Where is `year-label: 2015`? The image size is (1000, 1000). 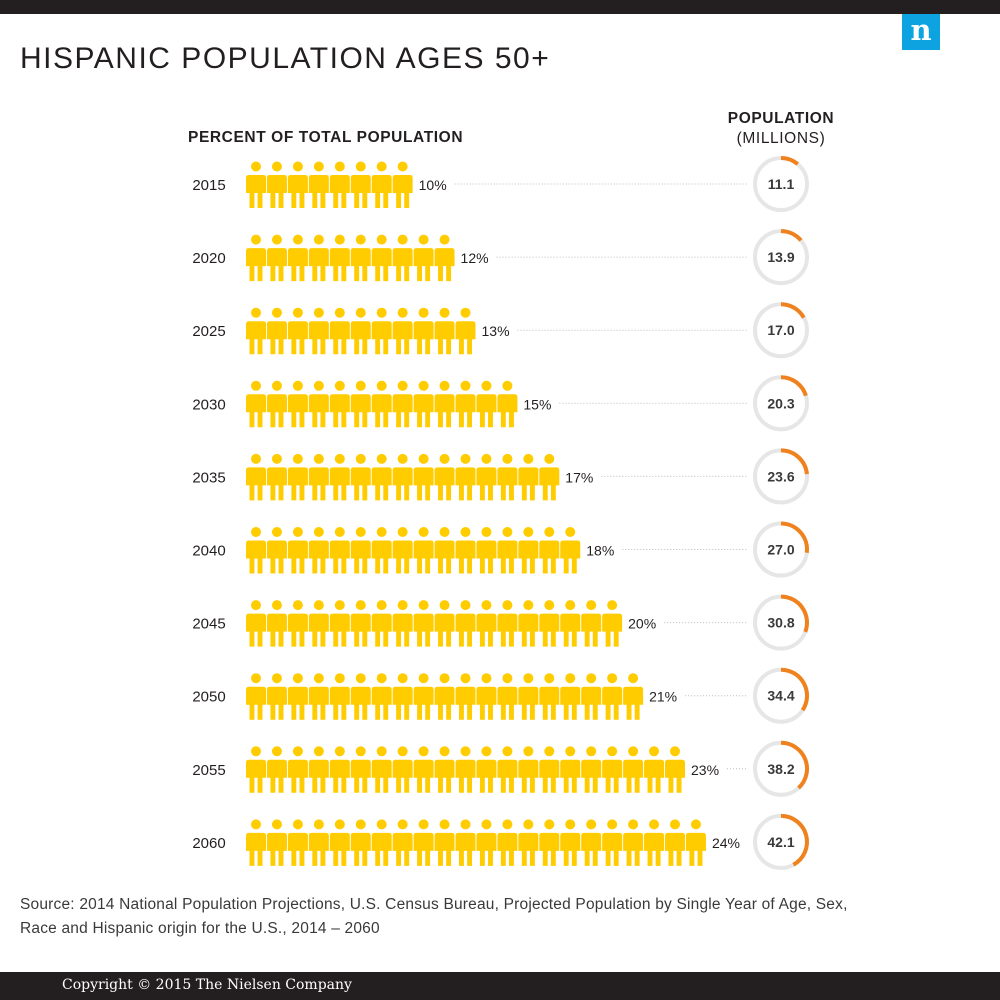
year-label: 2015 is located at coordinates (208, 185).